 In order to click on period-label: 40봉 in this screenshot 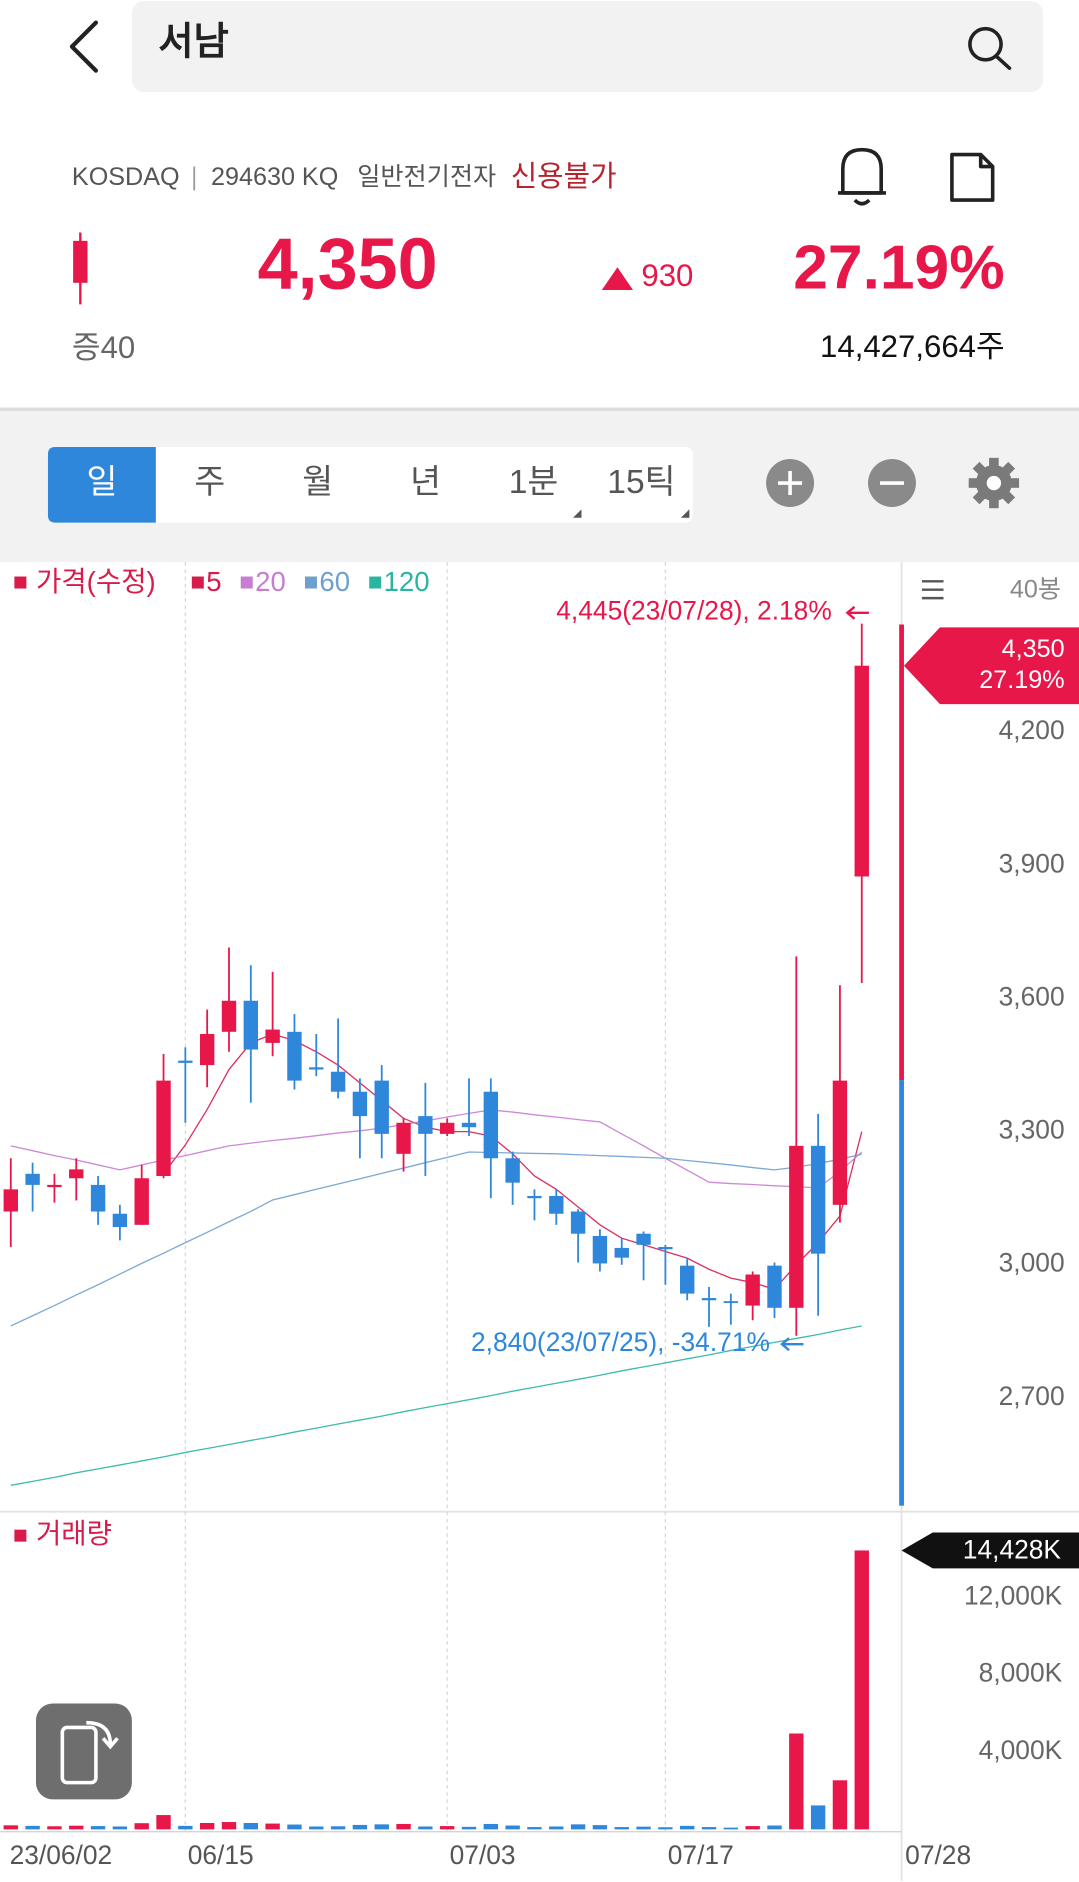, I will do `click(1035, 590)`.